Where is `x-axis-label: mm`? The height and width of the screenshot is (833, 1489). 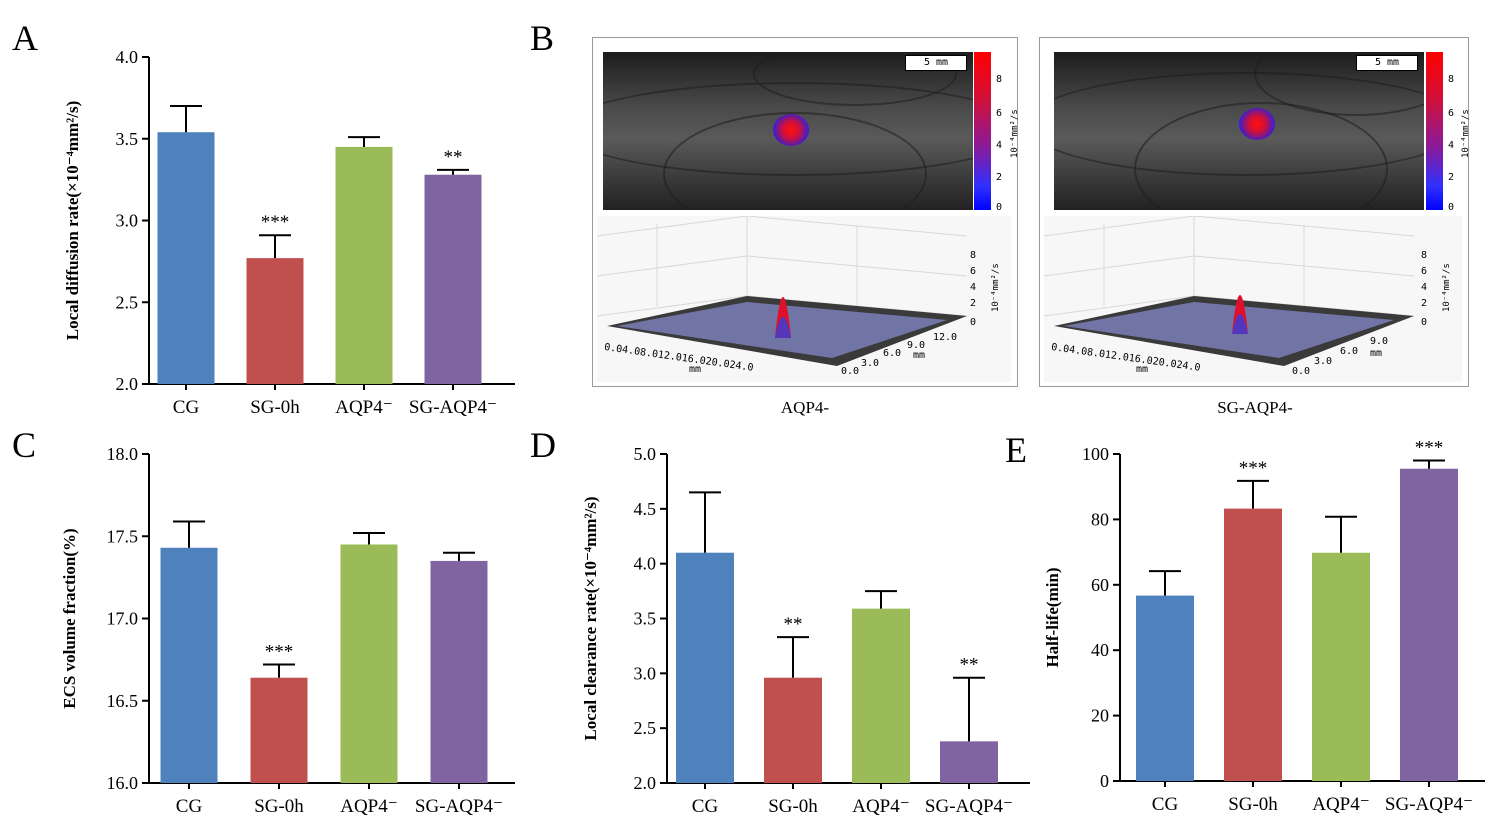
x-axis-label: mm is located at coordinates (695, 369).